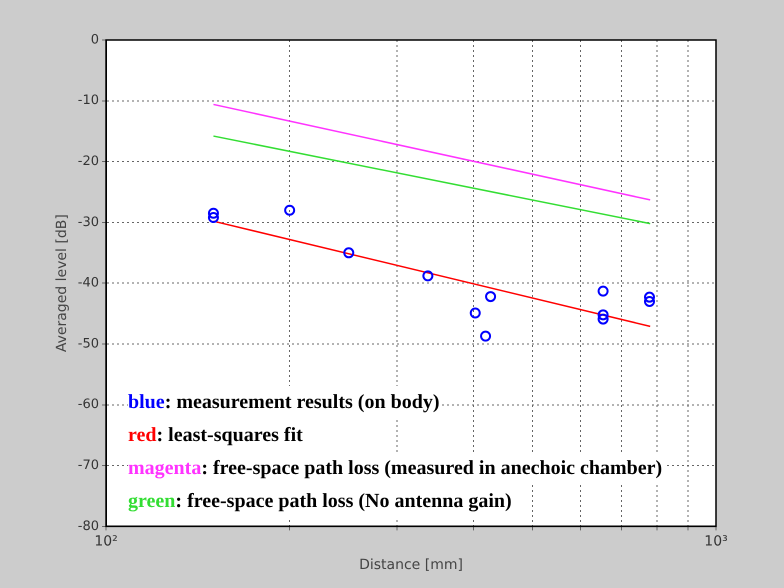  What do you see at coordinates (411, 565) in the screenshot?
I see `x-axis-title: Distance [mm]` at bounding box center [411, 565].